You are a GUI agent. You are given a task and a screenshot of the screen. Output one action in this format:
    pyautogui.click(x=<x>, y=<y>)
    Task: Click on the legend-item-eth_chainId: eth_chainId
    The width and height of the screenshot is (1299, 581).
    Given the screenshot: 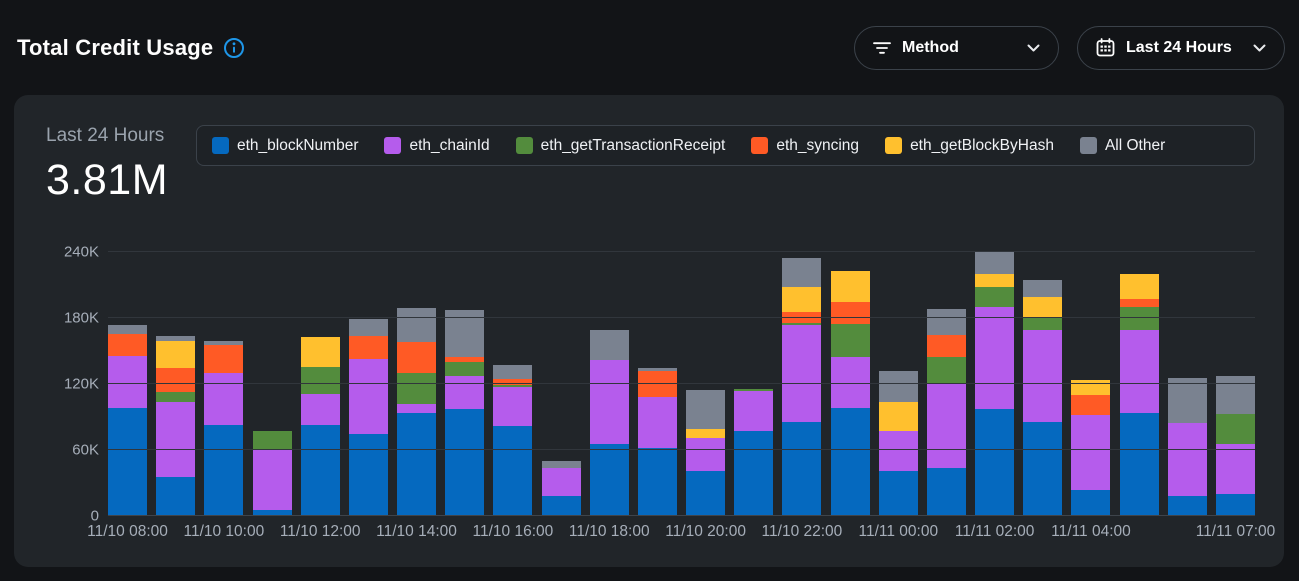 What is the action you would take?
    pyautogui.click(x=437, y=145)
    